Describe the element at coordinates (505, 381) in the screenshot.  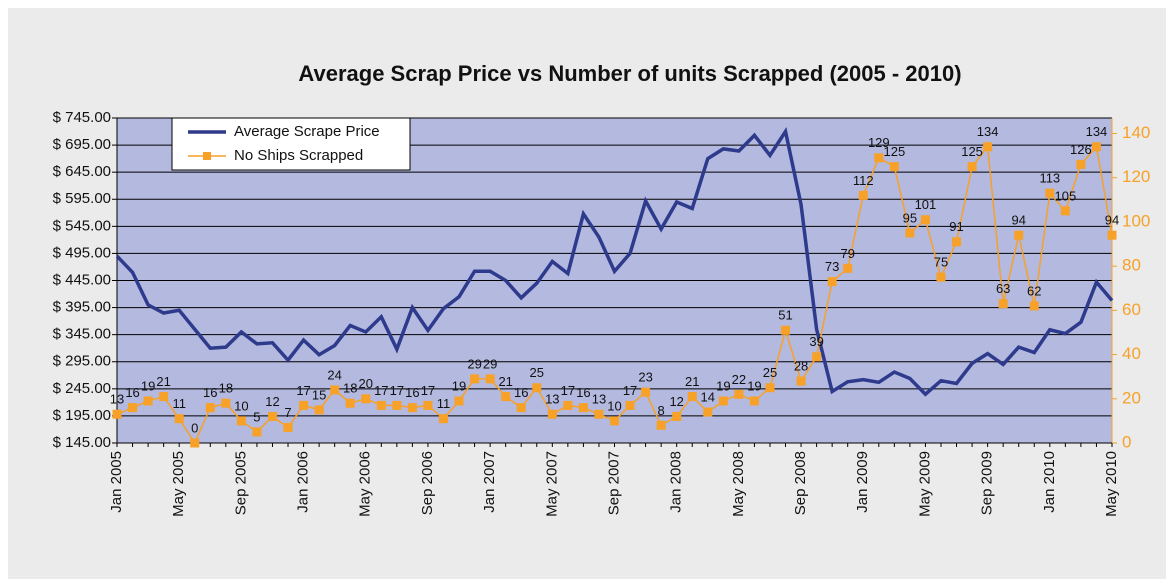
I see `data-label: 21` at that location.